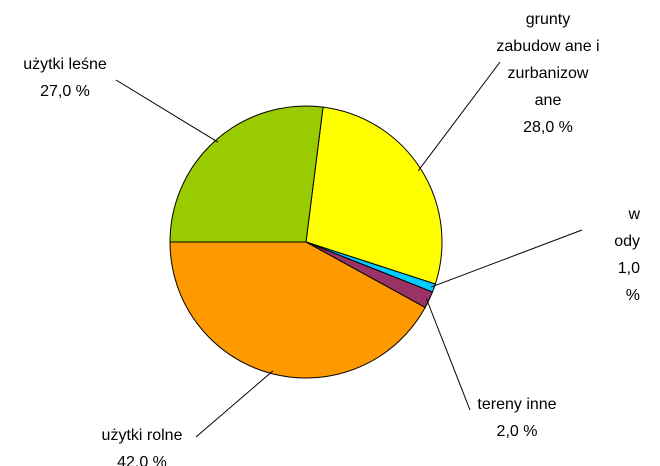  I want to click on value-label: 27,0 %, so click(65, 91).